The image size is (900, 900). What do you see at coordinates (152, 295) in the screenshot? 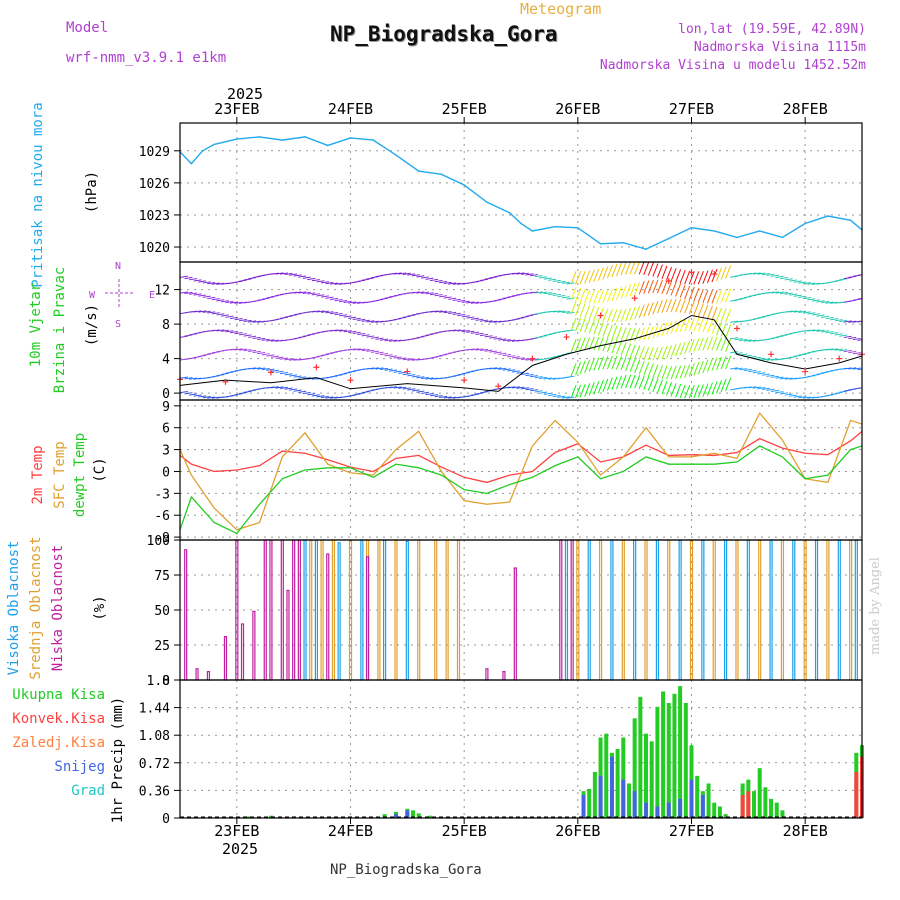
I see `compass-east-label: E` at bounding box center [152, 295].